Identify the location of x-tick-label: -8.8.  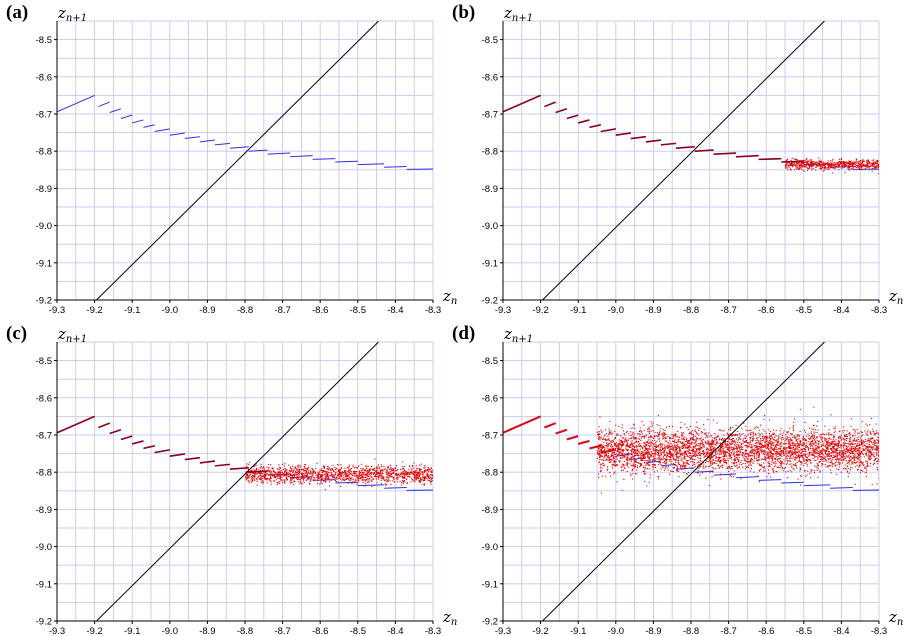
(691, 310).